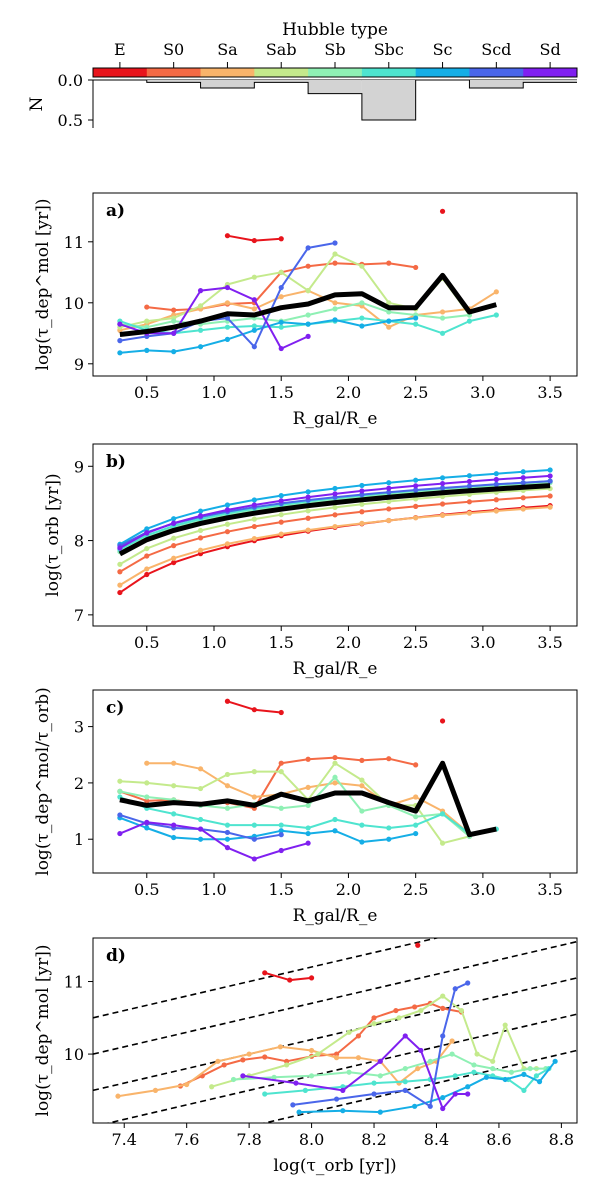 This screenshot has height=1200, width=600. I want to click on y-tick-label: 2, so click(79, 783).